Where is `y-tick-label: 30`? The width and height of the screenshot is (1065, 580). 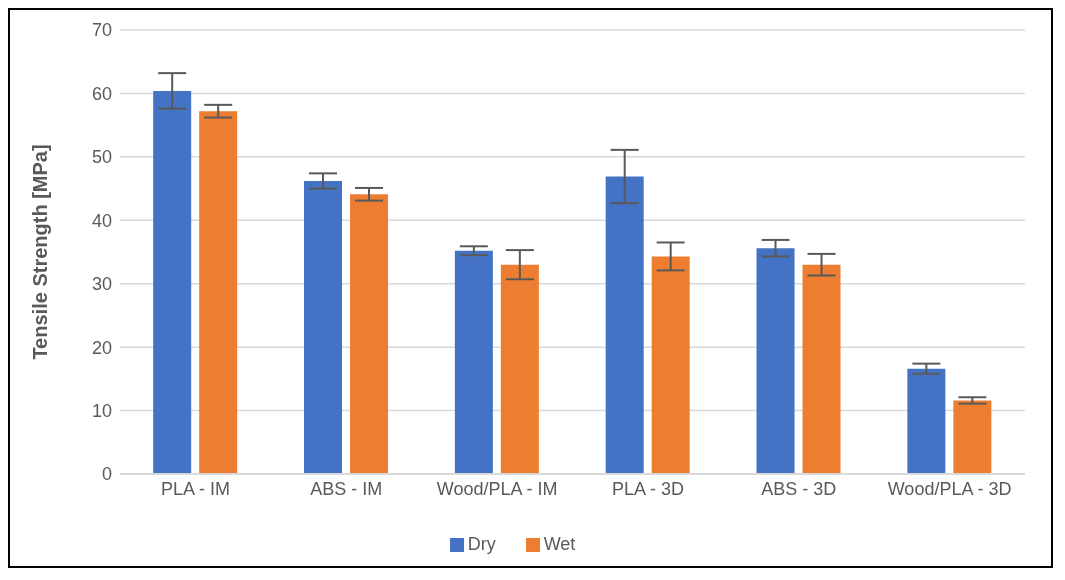 y-tick-label: 30 is located at coordinates (101, 284).